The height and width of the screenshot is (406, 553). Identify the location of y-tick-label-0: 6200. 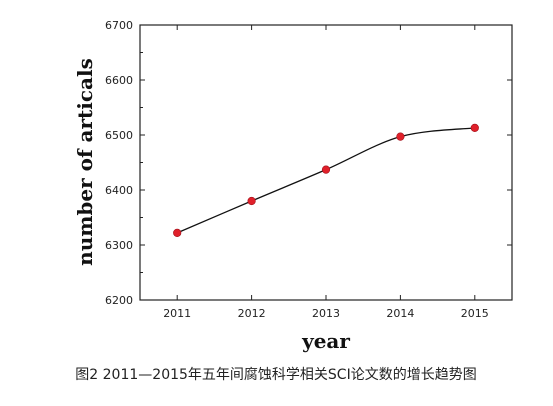
(119, 300).